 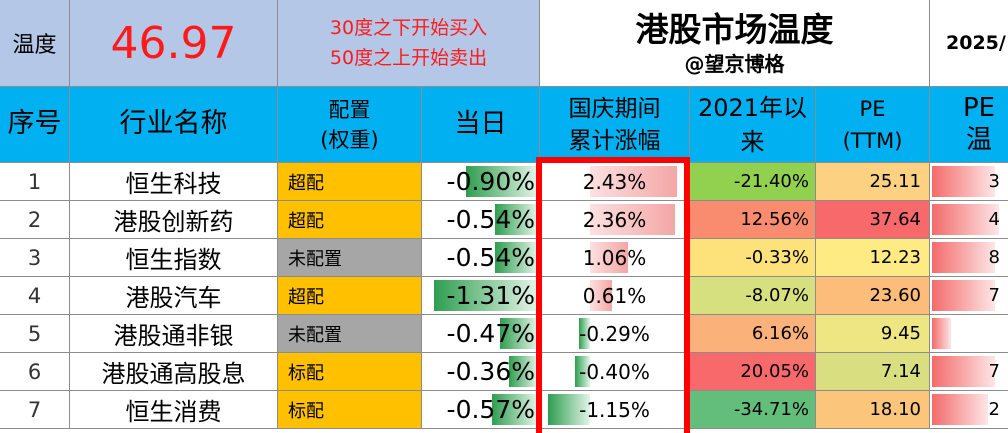 I want to click on industry-name: 恒生消费, so click(x=174, y=410).